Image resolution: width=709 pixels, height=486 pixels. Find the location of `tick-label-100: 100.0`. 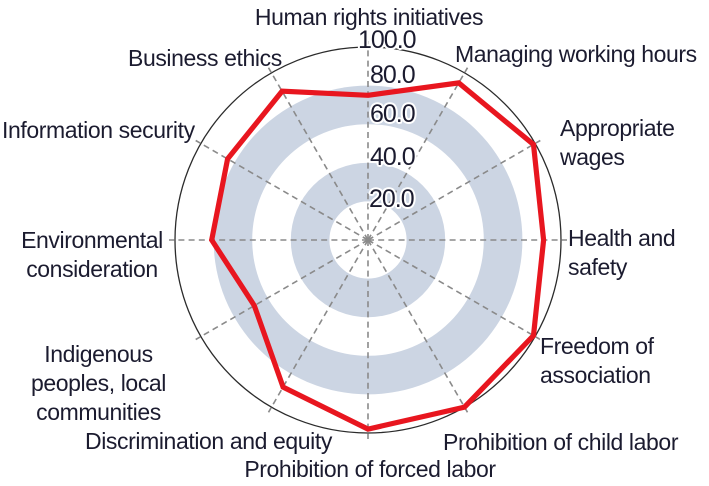

tick-label-100: 100.0 is located at coordinates (387, 40).